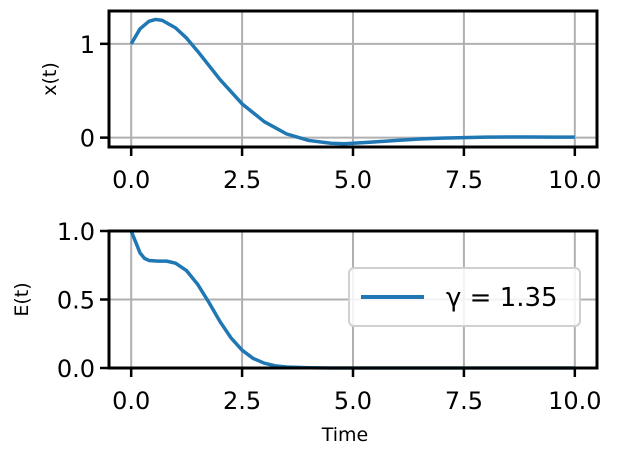  What do you see at coordinates (345, 435) in the screenshot?
I see `x-axis-label: Time` at bounding box center [345, 435].